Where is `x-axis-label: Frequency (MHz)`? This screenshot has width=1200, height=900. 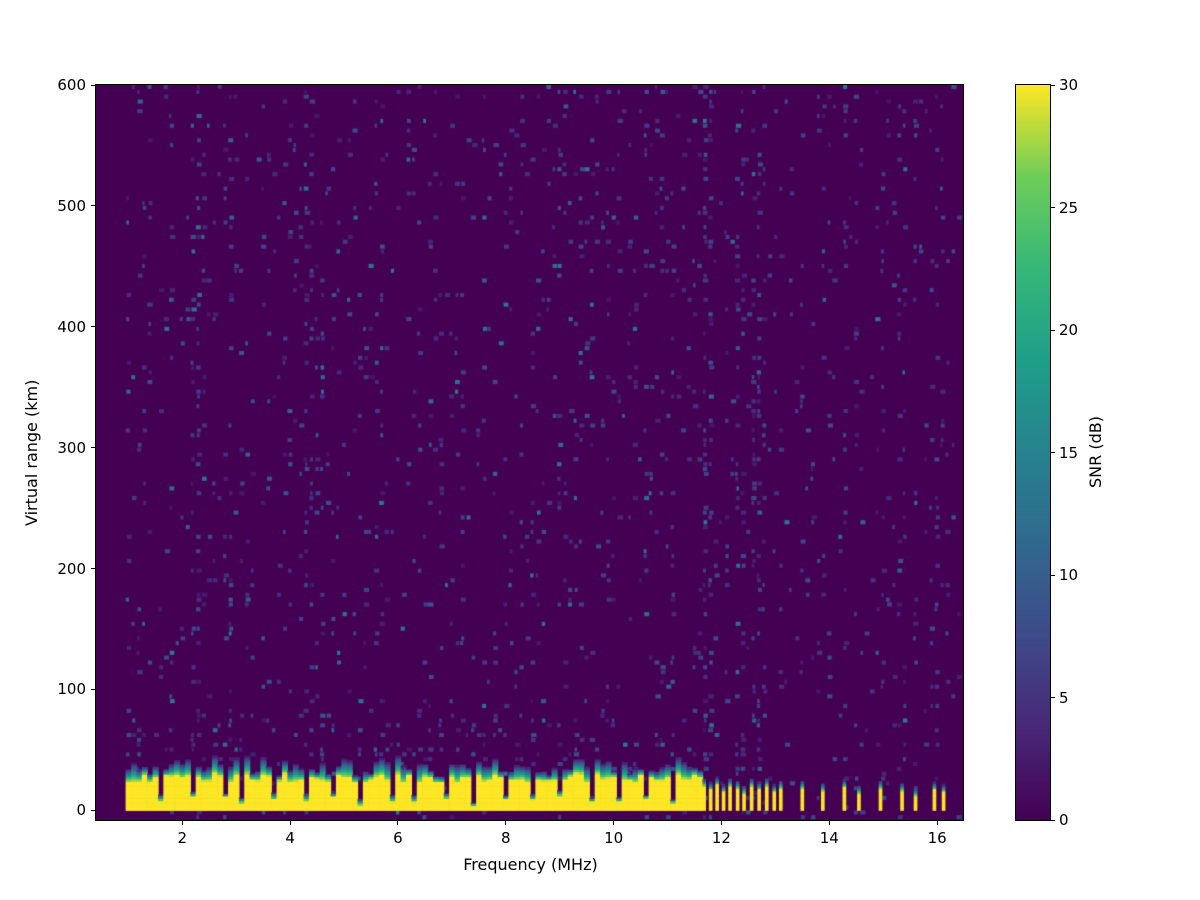 x-axis-label: Frequency (MHz) is located at coordinates (530, 864).